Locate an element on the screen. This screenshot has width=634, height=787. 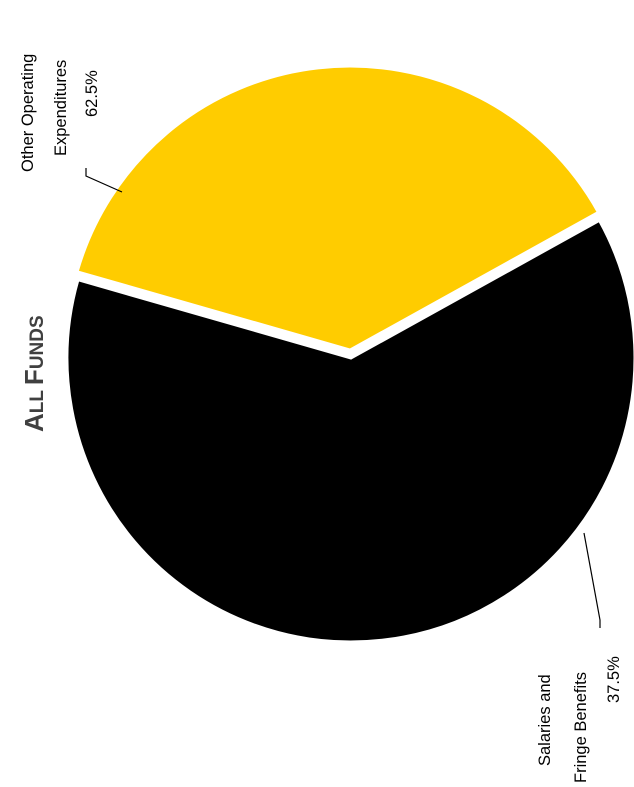
slice-value-label: 62.5% is located at coordinates (92, 93).